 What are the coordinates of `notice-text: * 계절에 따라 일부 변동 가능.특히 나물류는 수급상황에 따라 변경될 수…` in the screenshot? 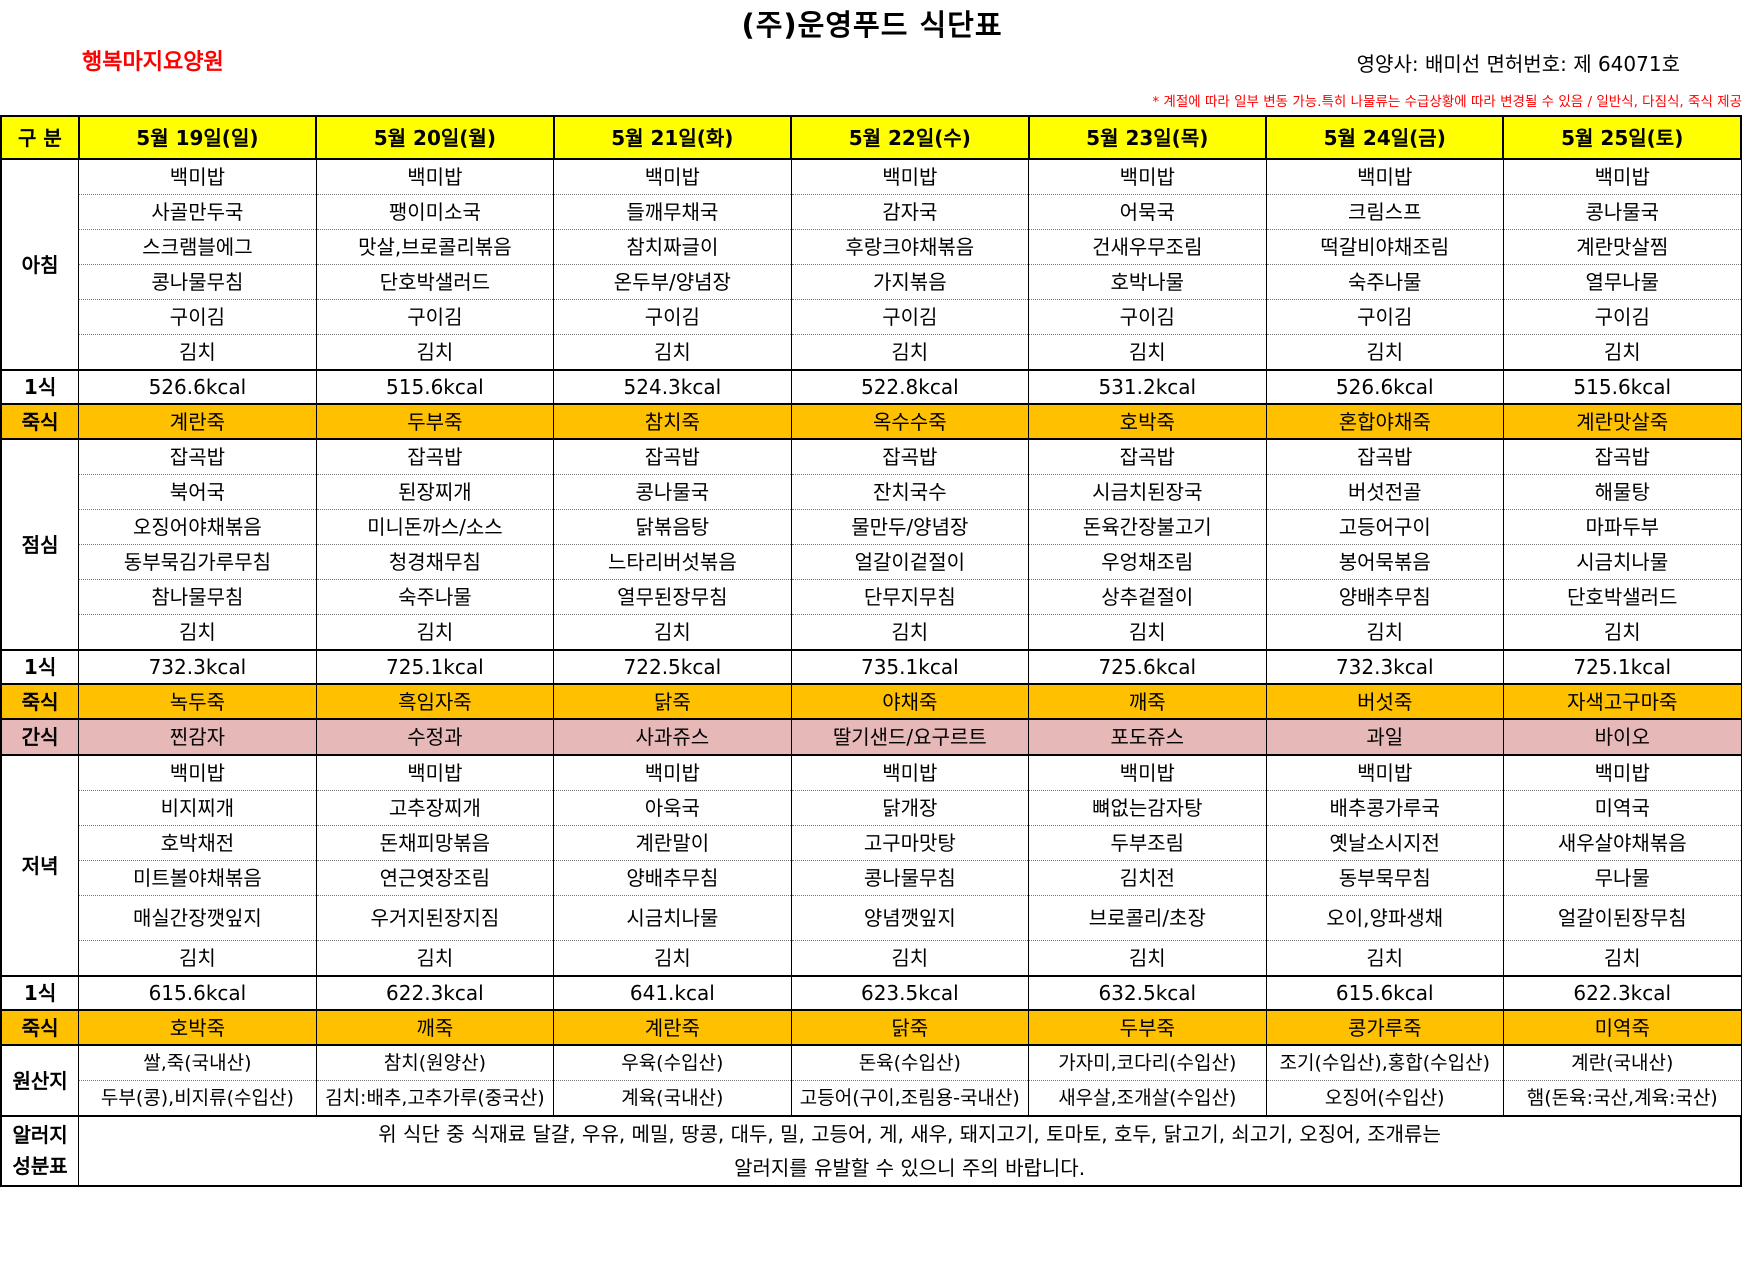 It's located at (1447, 102).